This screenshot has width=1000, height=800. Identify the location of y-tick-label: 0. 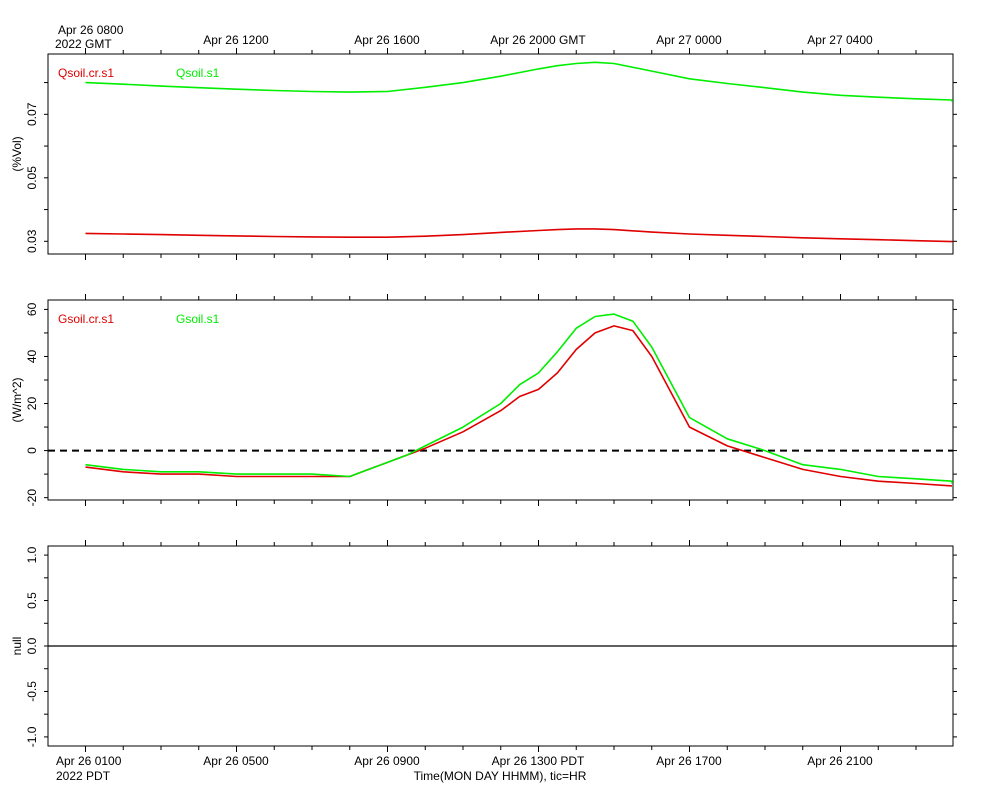
(32, 450).